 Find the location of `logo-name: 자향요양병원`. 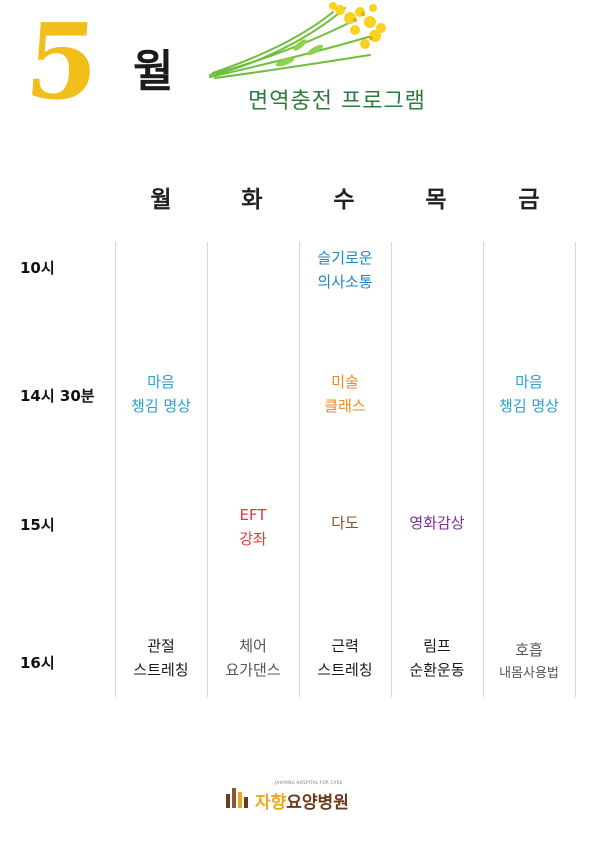

logo-name: 자향요양병원 is located at coordinates (302, 800).